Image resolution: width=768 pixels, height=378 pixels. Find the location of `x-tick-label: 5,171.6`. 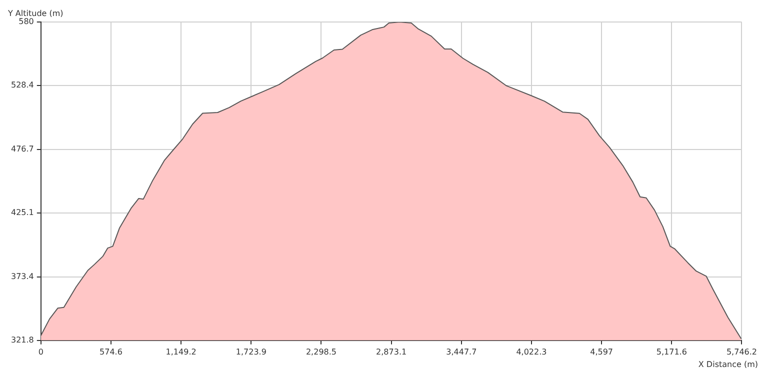

x-tick-label: 5,171.6 is located at coordinates (671, 351).